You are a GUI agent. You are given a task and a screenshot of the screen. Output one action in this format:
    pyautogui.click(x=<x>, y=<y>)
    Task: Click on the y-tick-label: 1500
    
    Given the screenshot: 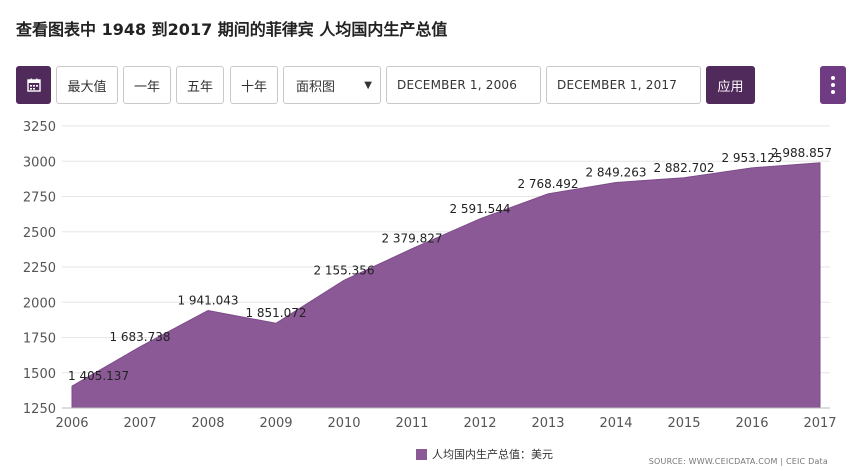 What is the action you would take?
    pyautogui.click(x=39, y=374)
    